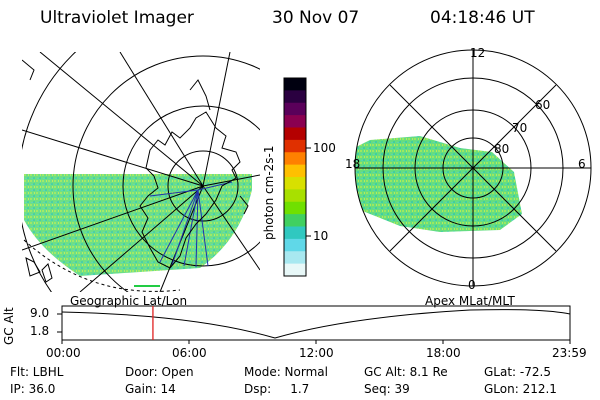 The image size is (600, 400). Describe the element at coordinates (520, 389) in the screenshot. I see `status-glon: GLon: 212.1` at that location.